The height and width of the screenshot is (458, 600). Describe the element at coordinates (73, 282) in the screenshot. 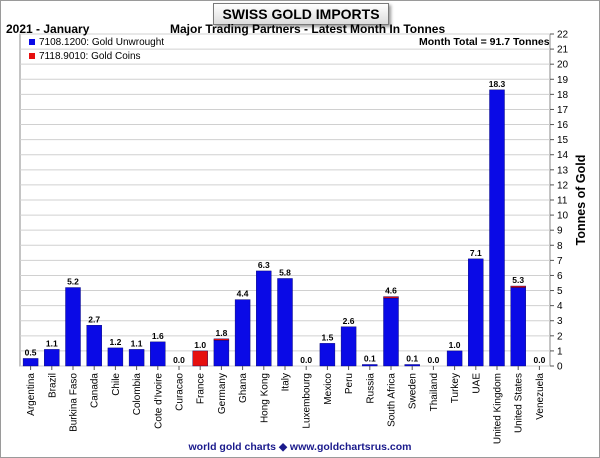

I see `data-label: 5.2` at that location.